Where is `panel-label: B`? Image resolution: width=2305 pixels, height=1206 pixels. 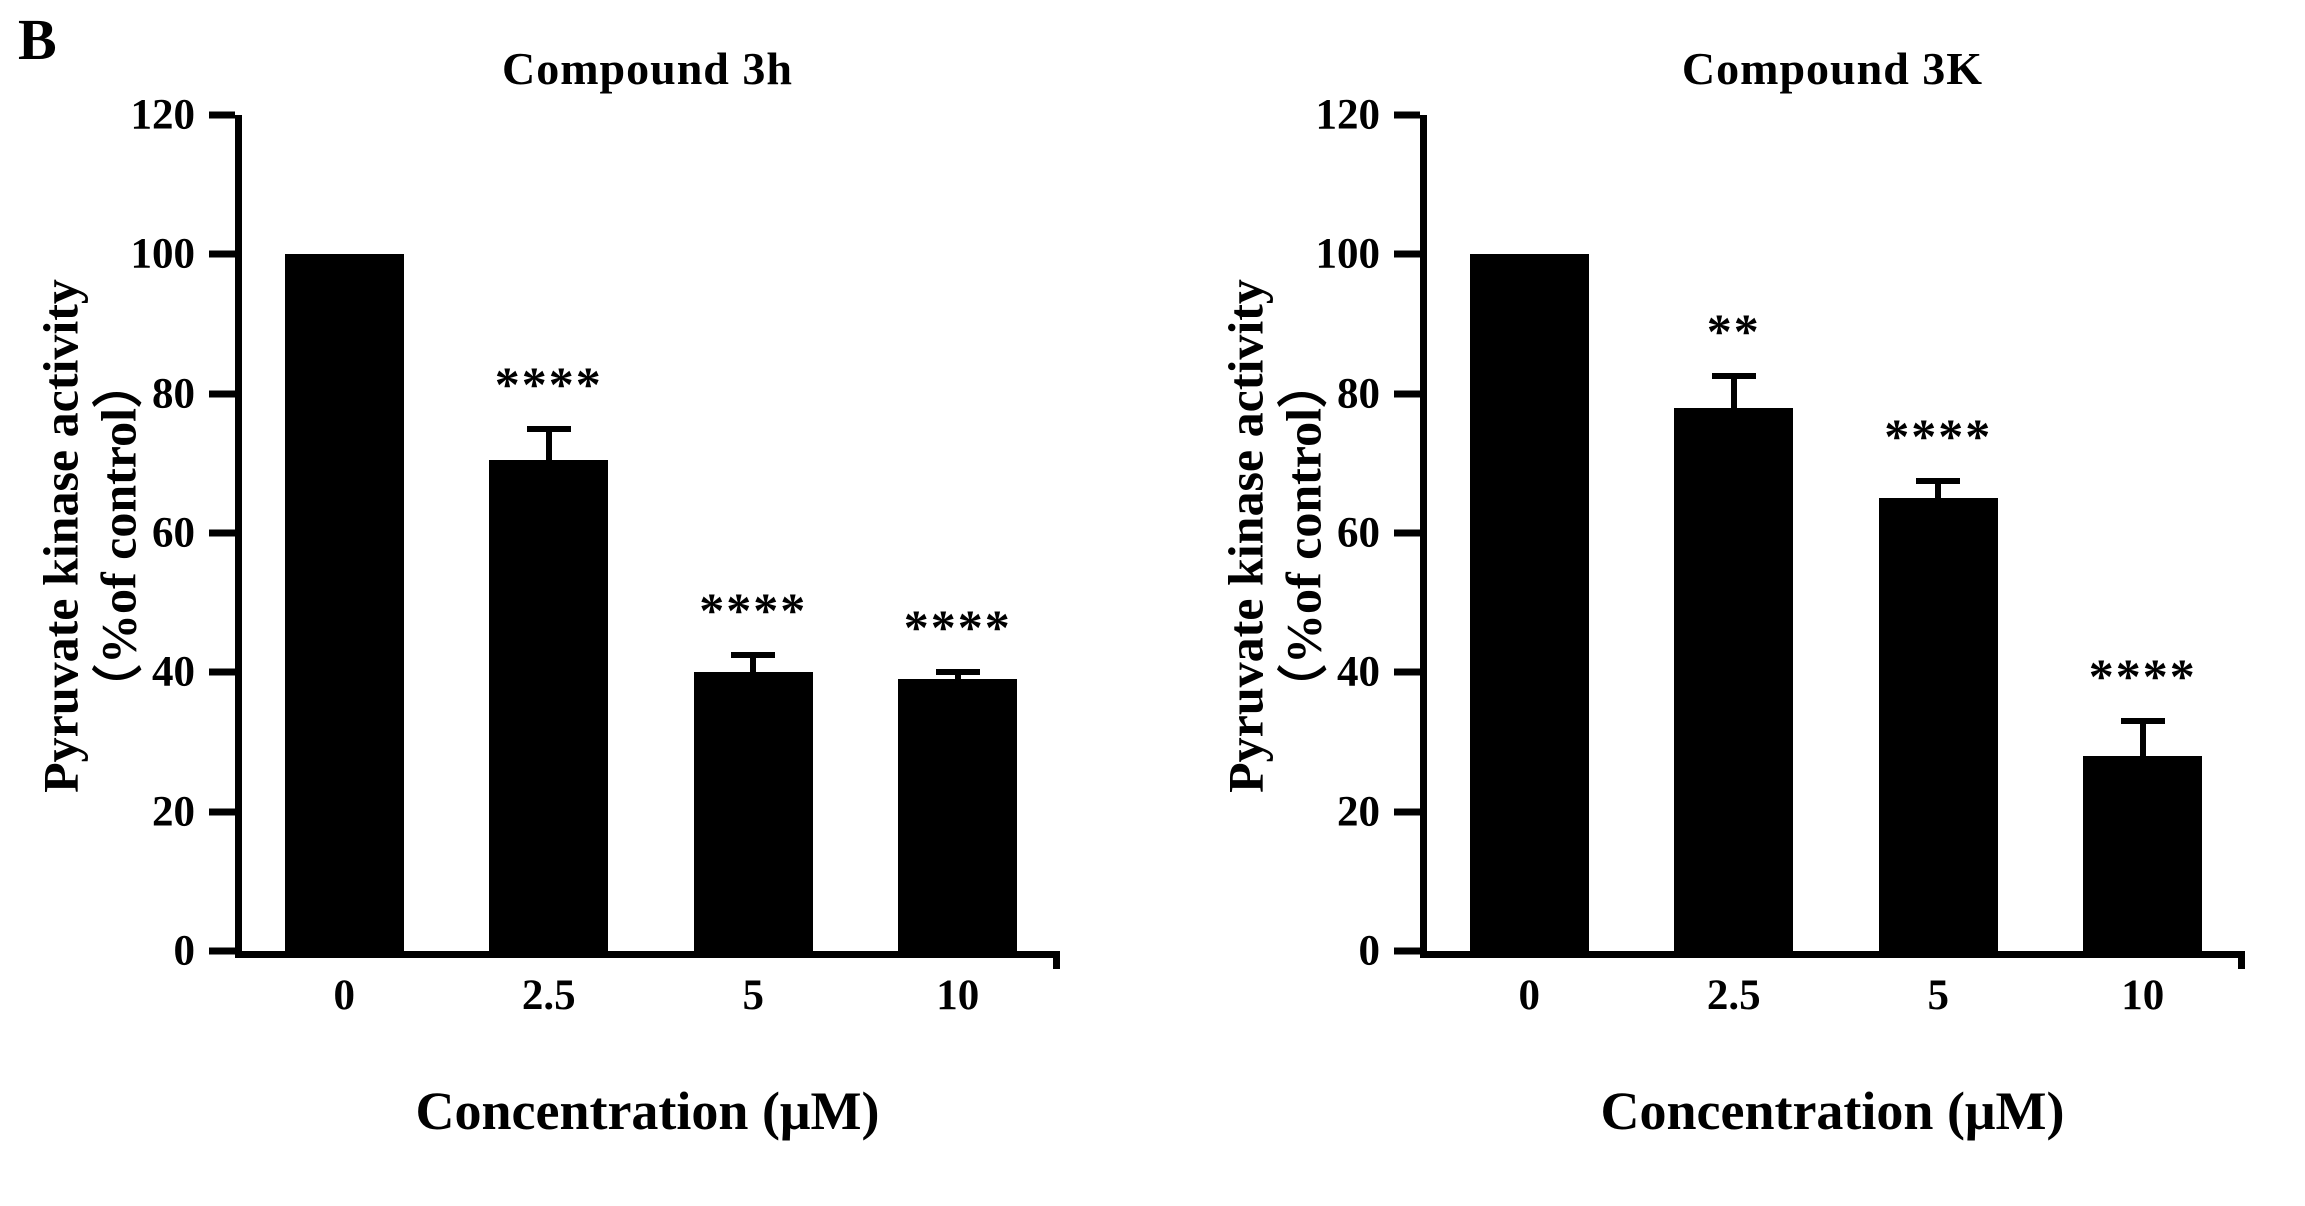
panel-label: B is located at coordinates (37, 39).